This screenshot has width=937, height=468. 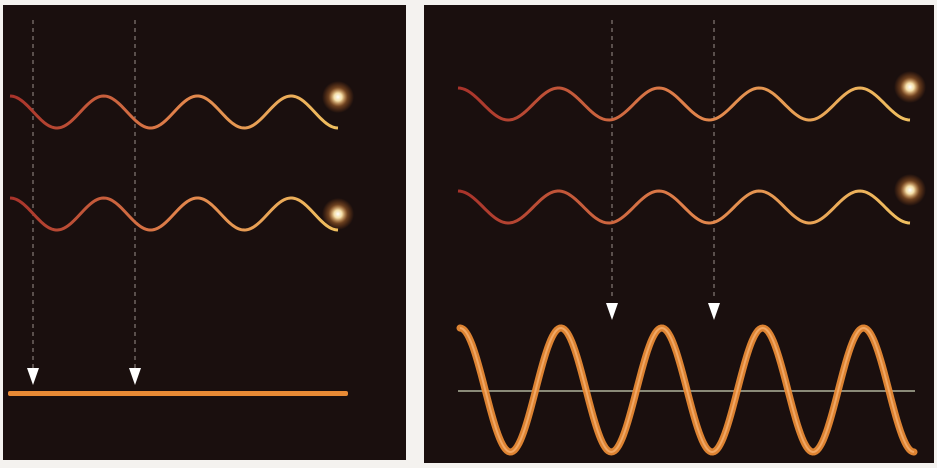 What do you see at coordinates (178, 393) in the screenshot?
I see `resultant-flat-line` at bounding box center [178, 393].